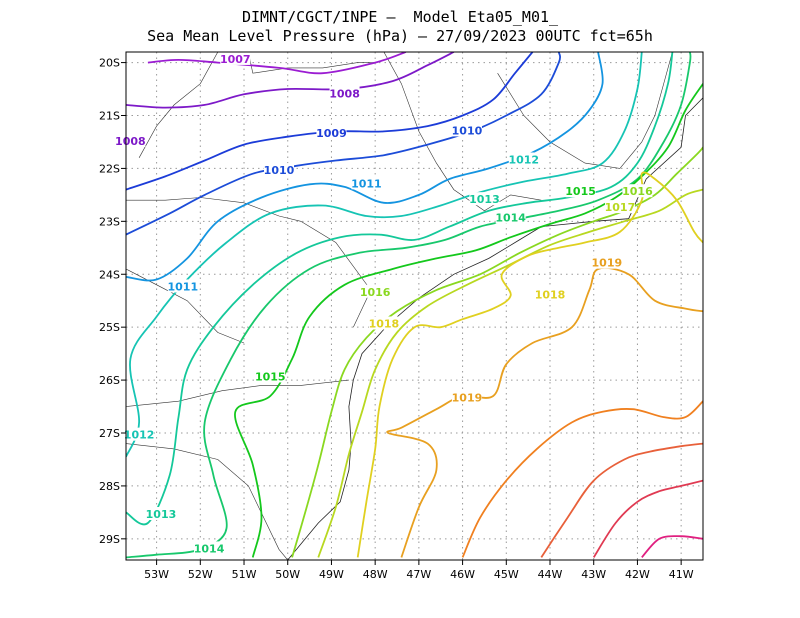 The image size is (800, 618). What do you see at coordinates (200, 574) in the screenshot?
I see `x-tick-label: 52W` at bounding box center [200, 574].